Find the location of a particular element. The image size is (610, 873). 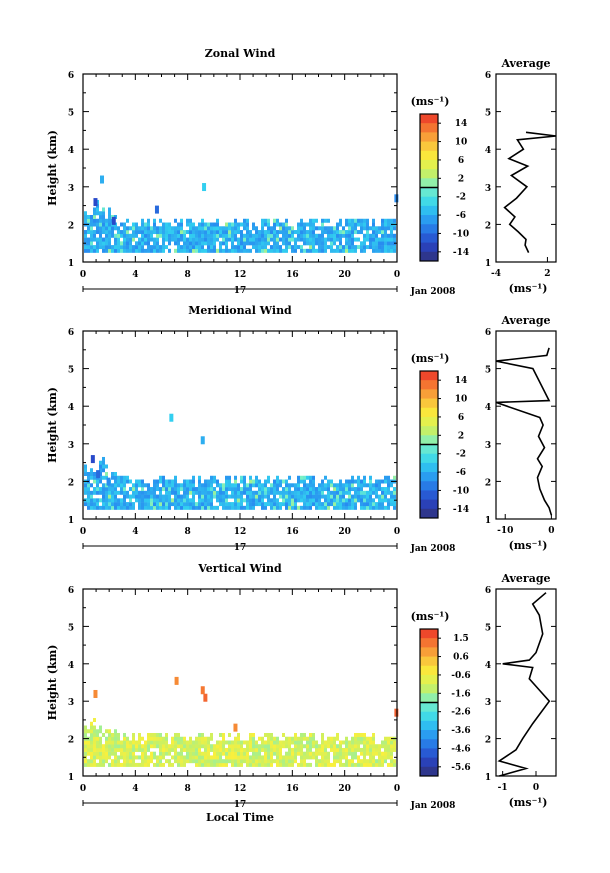

average-x-tick-label: -4 is located at coordinates (496, 274).